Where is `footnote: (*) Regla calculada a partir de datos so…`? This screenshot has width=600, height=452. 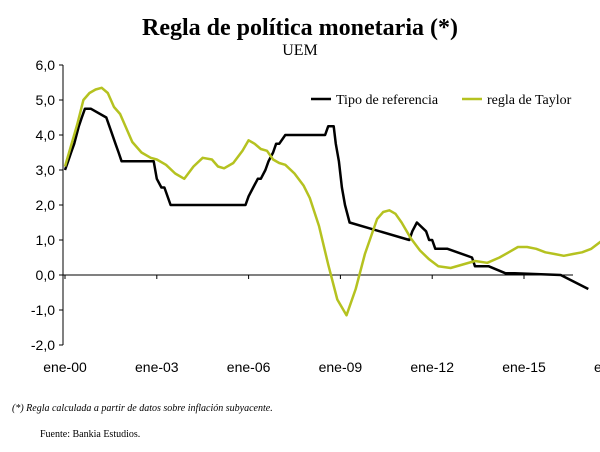 footnote: (*) Regla calculada a partir de datos so… is located at coordinates (142, 408).